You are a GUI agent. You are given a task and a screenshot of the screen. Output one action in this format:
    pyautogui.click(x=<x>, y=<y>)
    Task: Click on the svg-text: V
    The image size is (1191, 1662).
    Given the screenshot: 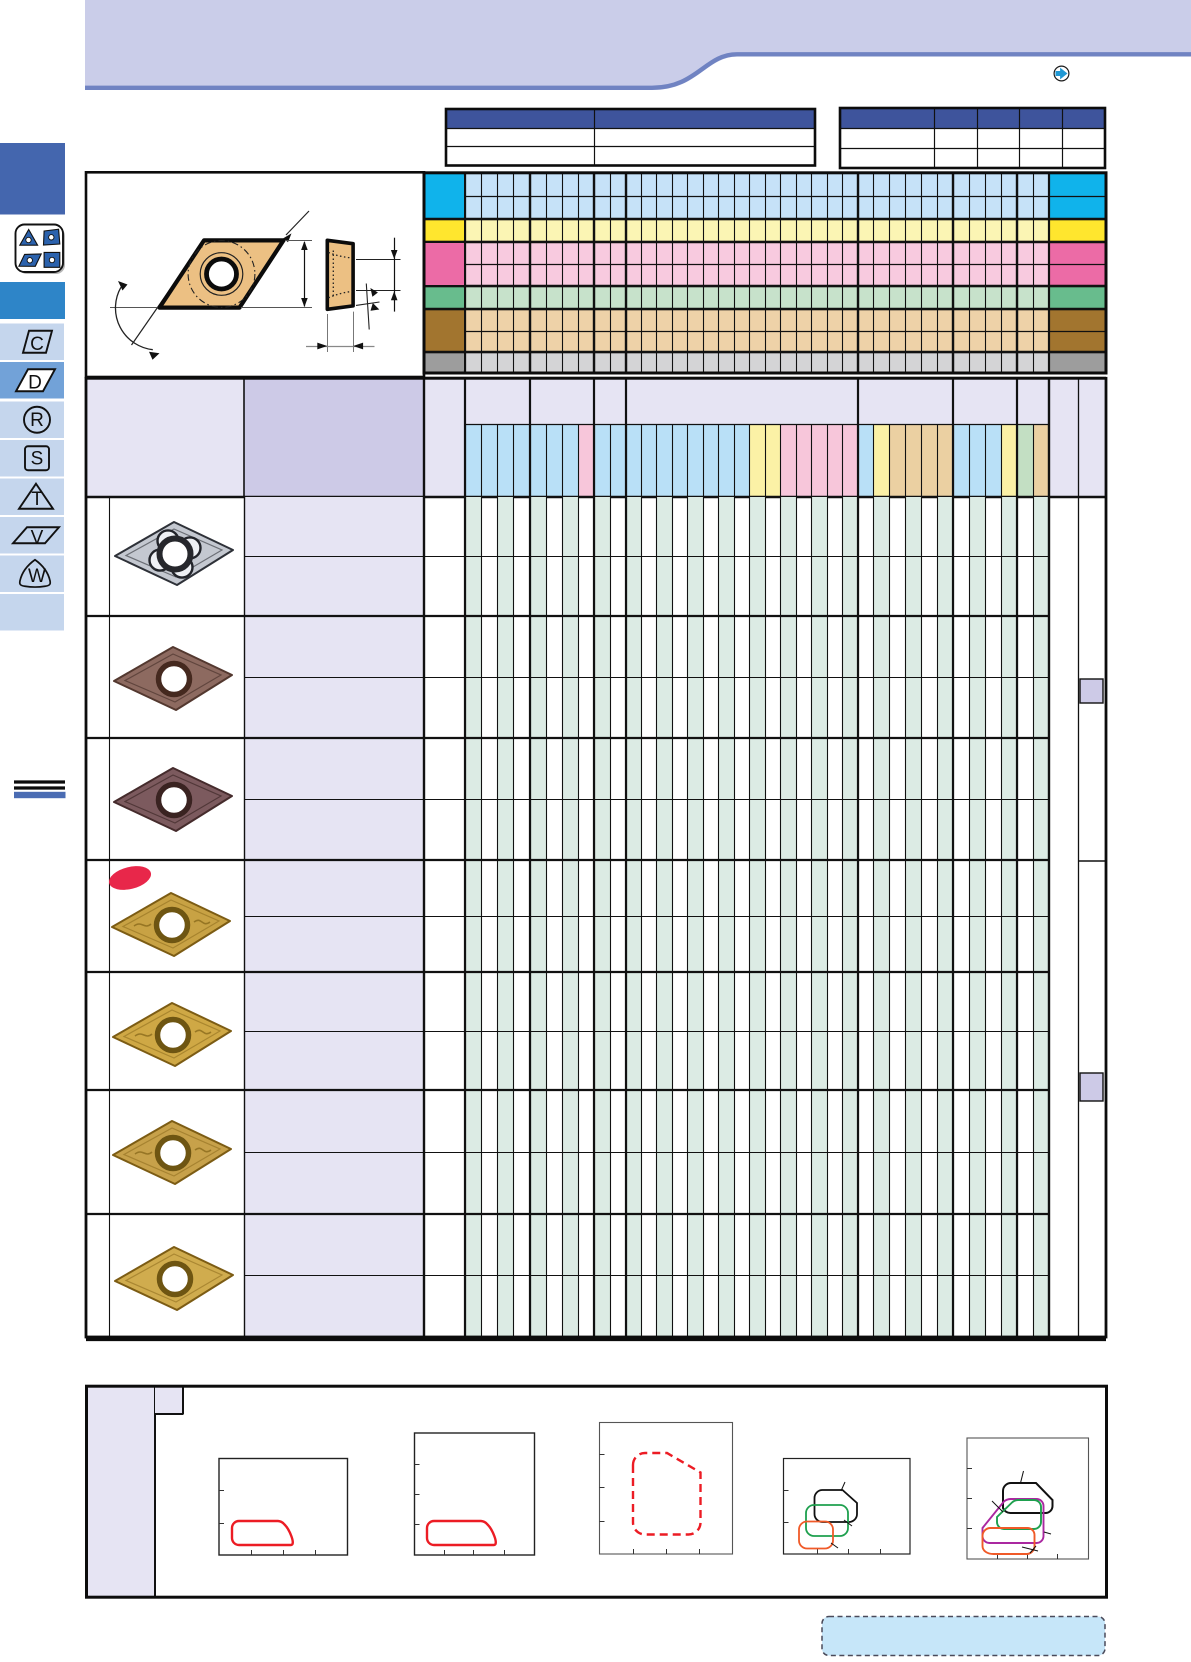 What is the action you would take?
    pyautogui.click(x=37, y=537)
    